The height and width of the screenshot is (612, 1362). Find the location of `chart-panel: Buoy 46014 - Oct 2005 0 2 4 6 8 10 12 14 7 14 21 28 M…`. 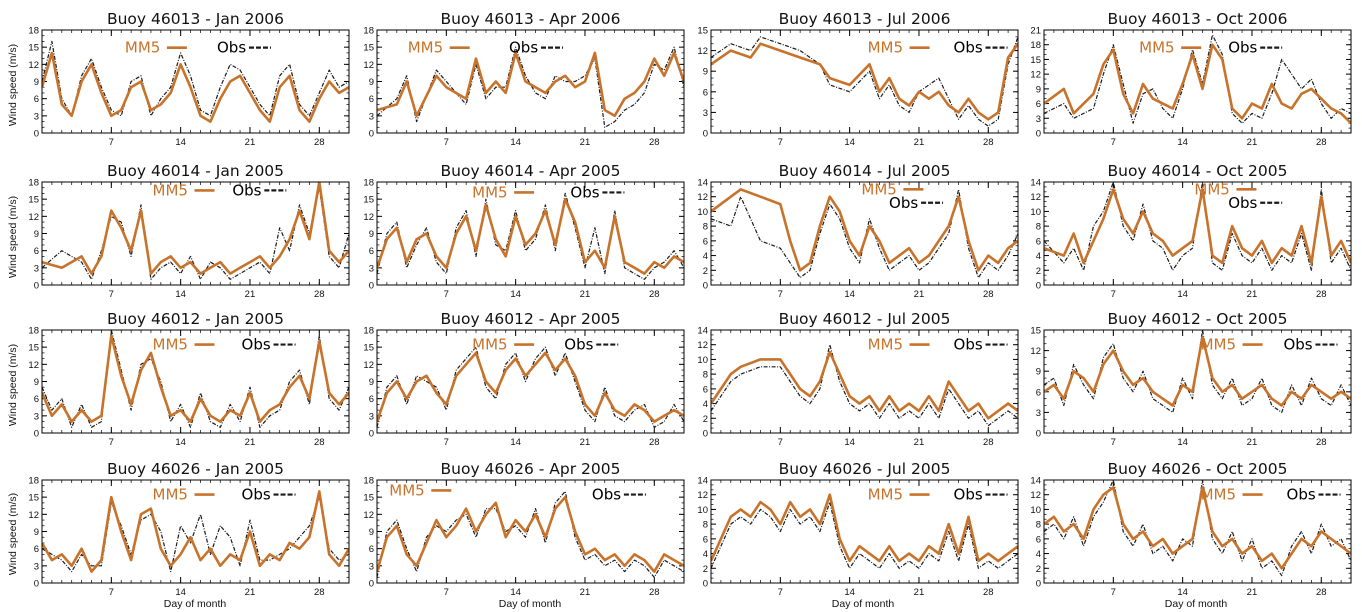

chart-panel: Buoy 46014 - Oct 2005 0 2 4 6 8 10 12 14 7 14 21 28 M… is located at coordinates (1191, 231).